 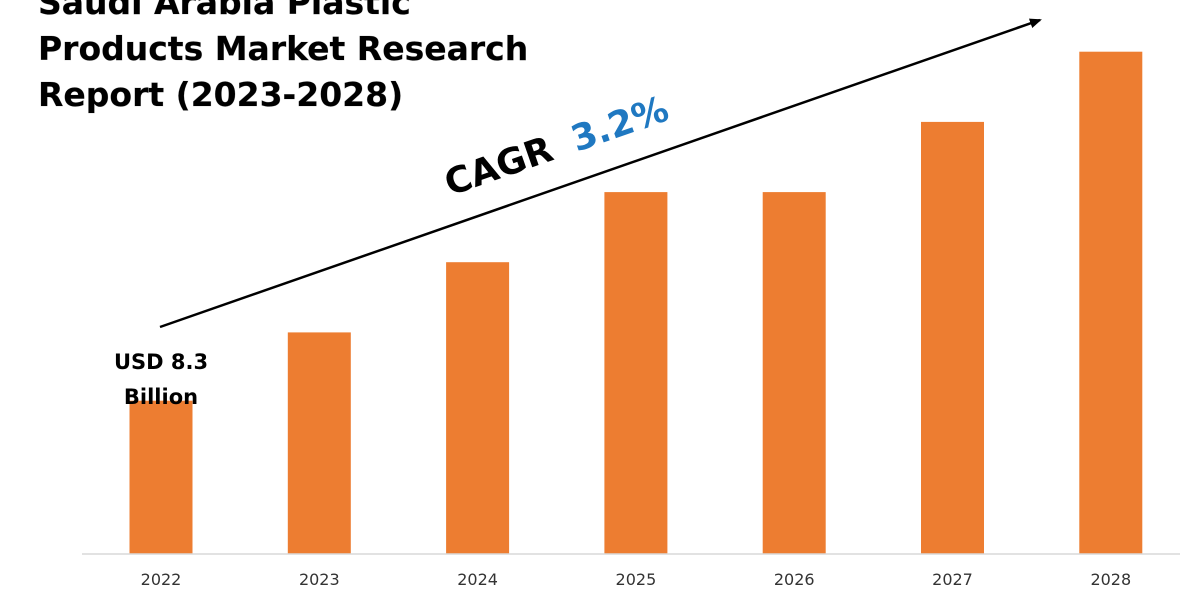 What do you see at coordinates (161, 579) in the screenshot?
I see `x-tick-label-2022: 2022` at bounding box center [161, 579].